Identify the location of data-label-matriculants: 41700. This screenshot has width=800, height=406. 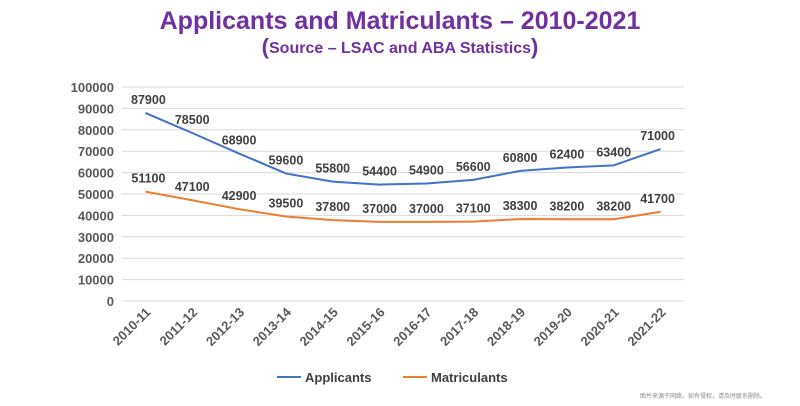
(657, 199).